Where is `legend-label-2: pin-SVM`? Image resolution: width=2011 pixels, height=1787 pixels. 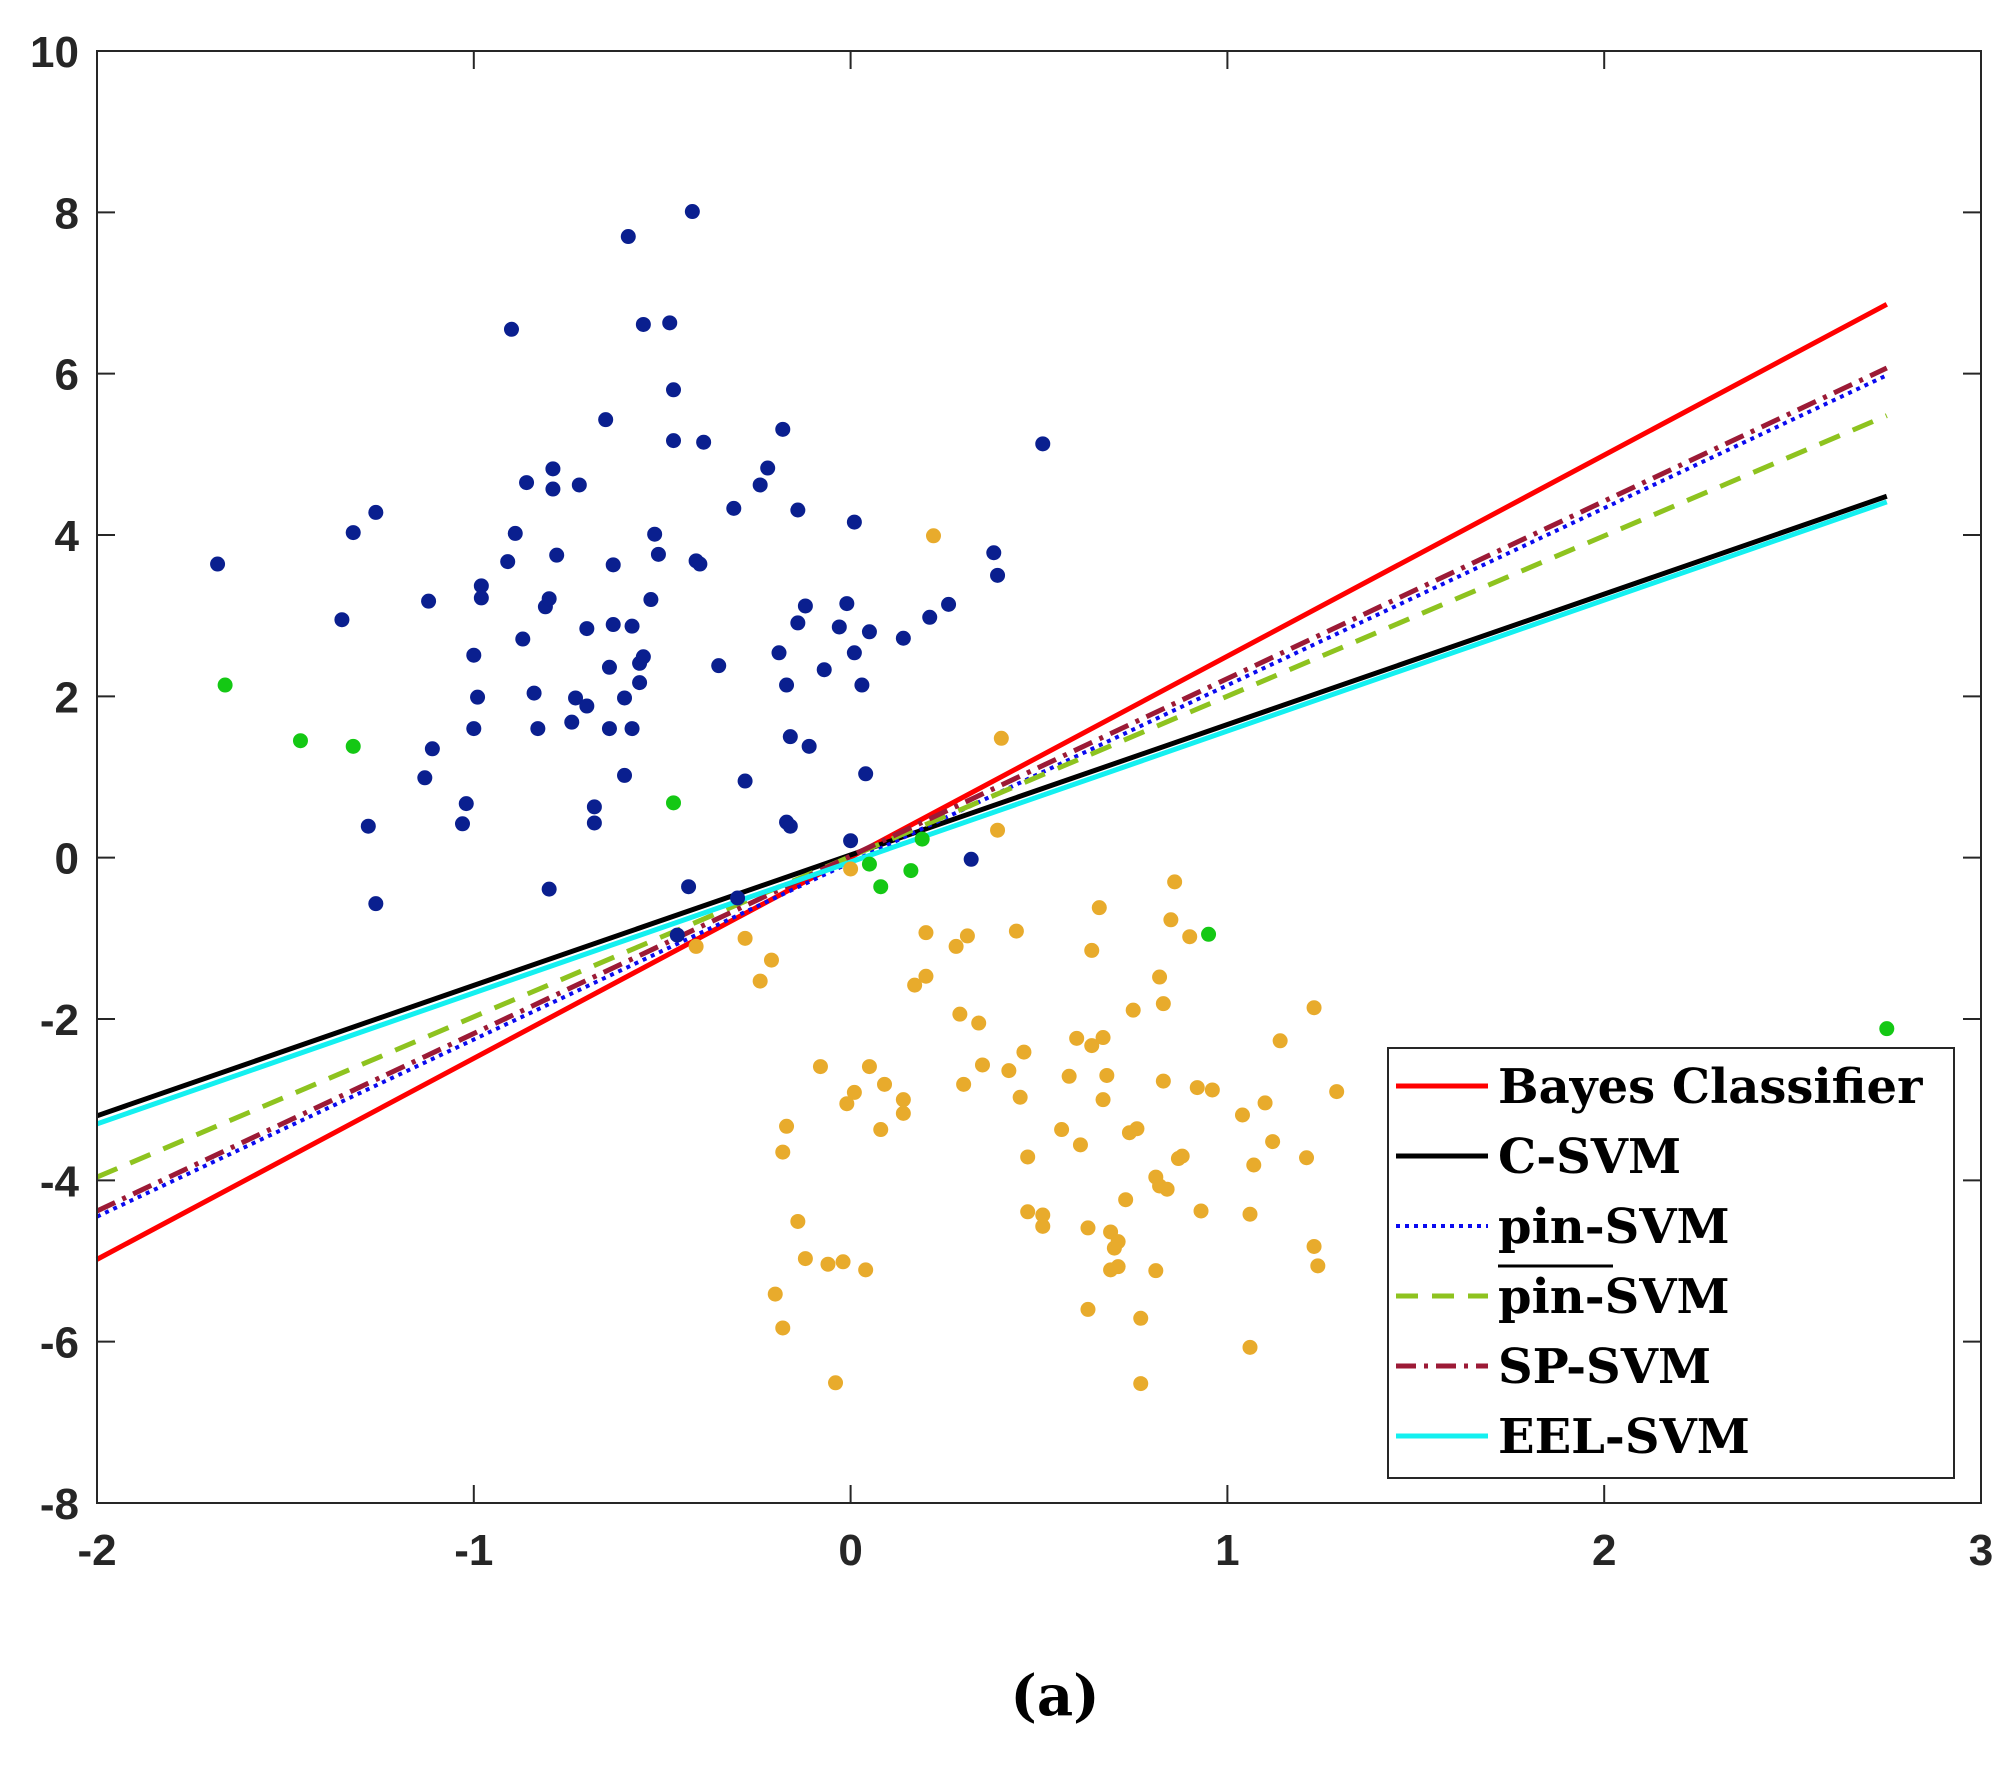 legend-label-2: pin-SVM is located at coordinates (1614, 1227).